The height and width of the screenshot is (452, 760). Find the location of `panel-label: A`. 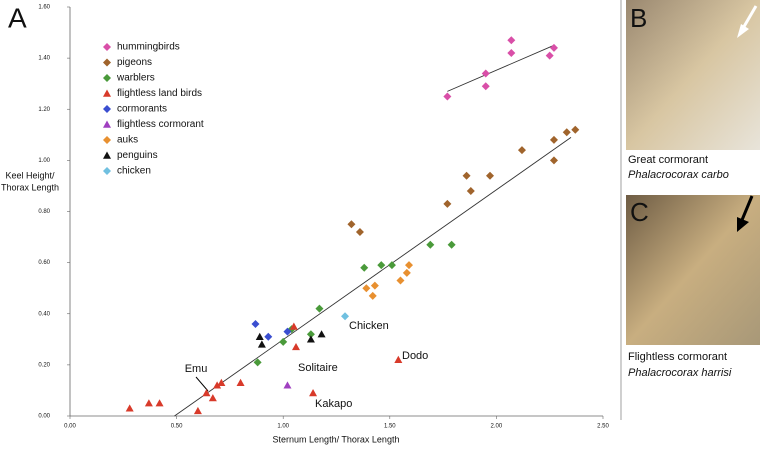

panel-label: A is located at coordinates (17, 17).